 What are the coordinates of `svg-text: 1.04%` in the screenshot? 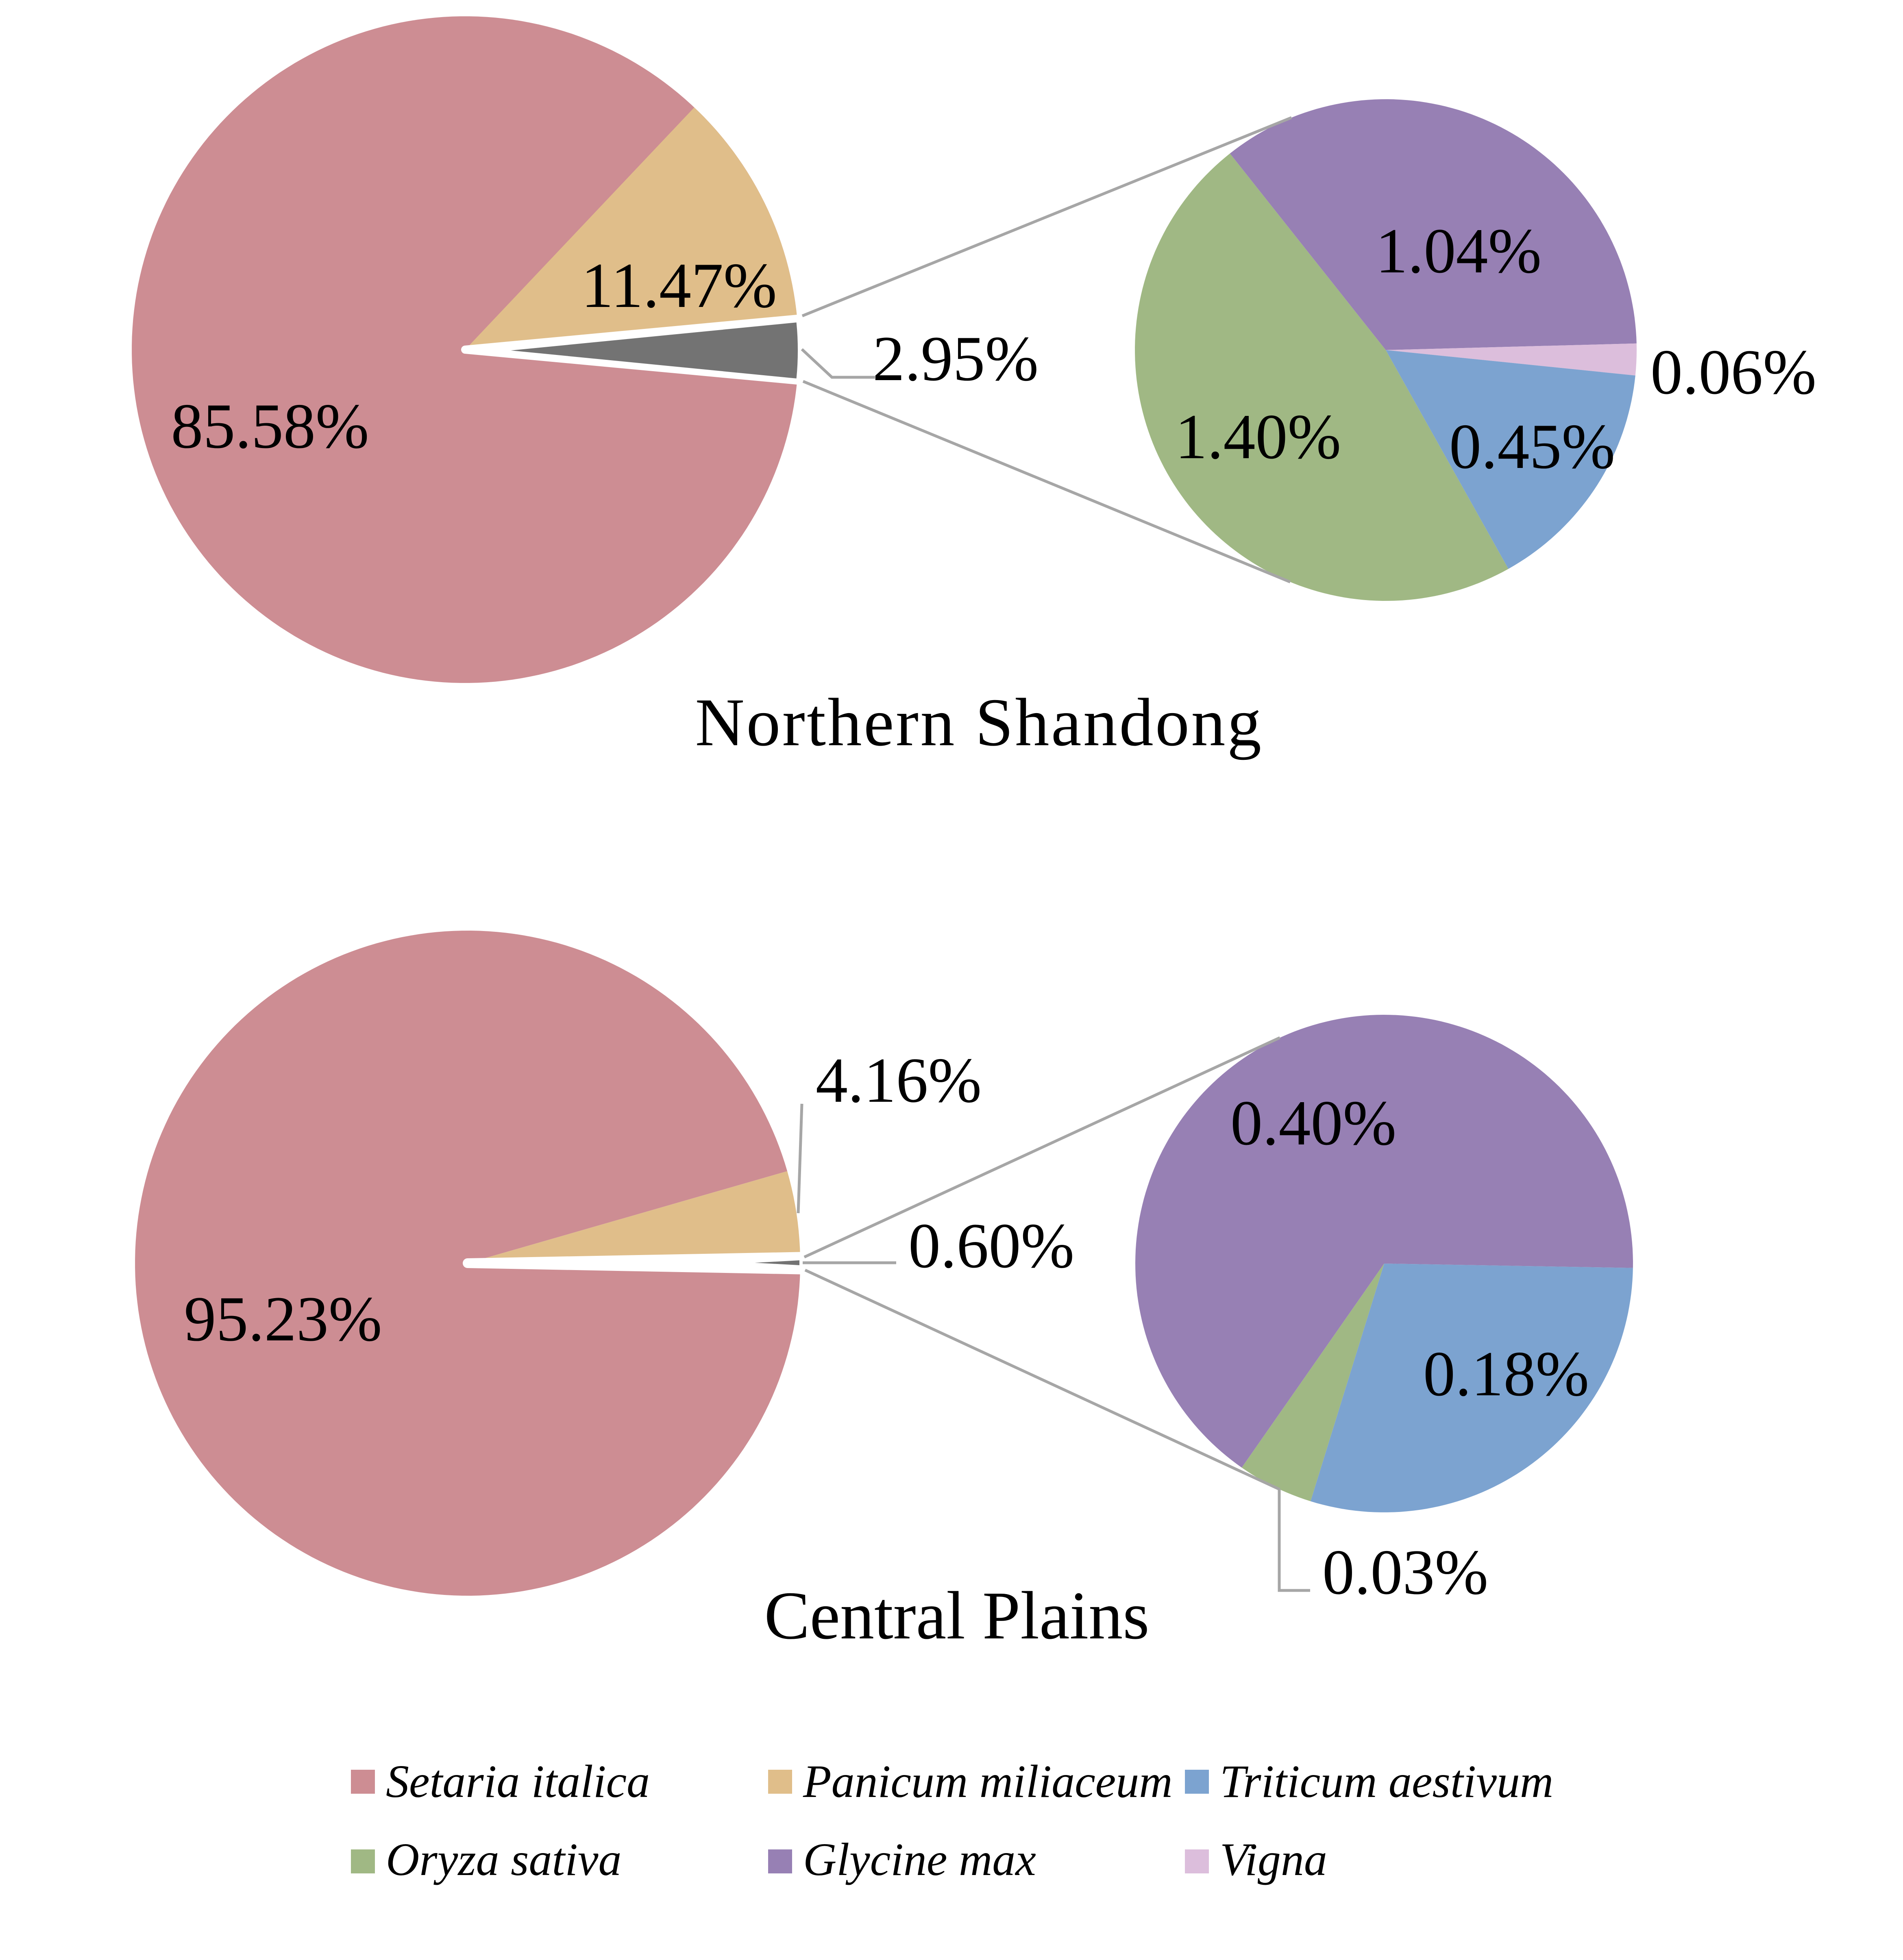 It's located at (1459, 251).